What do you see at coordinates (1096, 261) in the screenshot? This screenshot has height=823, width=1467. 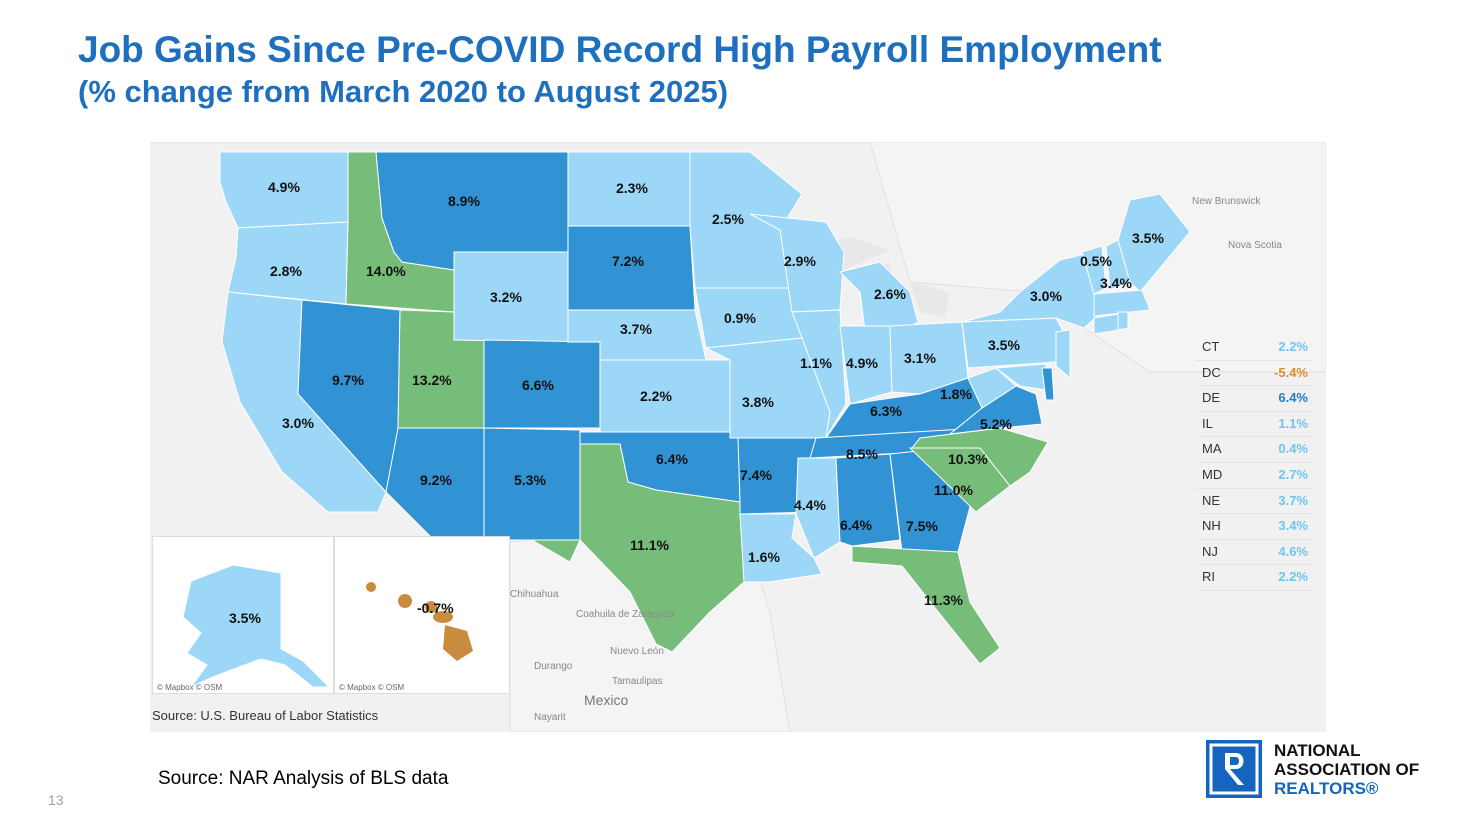 I see `value-label-vt: 0.5%` at bounding box center [1096, 261].